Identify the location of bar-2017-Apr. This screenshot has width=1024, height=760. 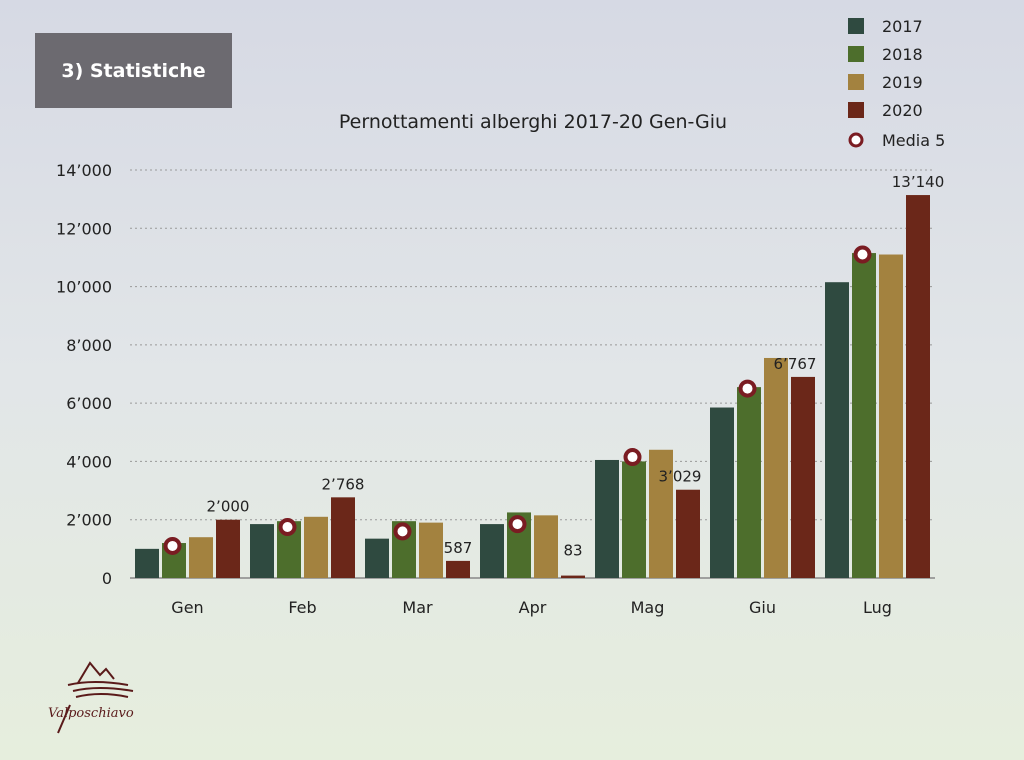
(492, 551).